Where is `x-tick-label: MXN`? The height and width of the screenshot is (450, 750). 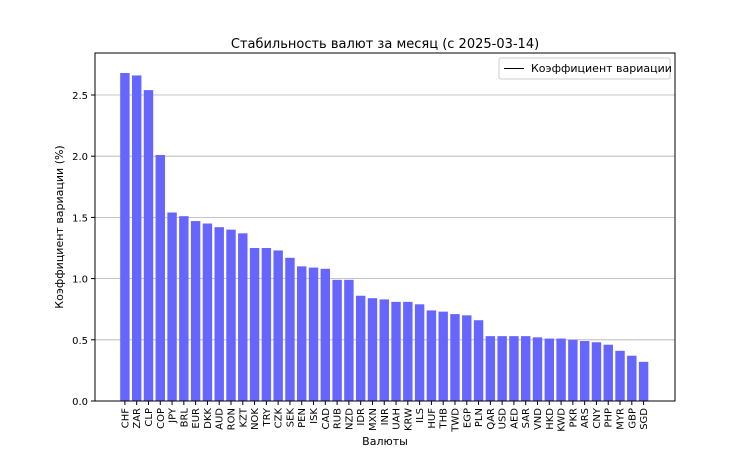 x-tick-label: MXN is located at coordinates (373, 419).